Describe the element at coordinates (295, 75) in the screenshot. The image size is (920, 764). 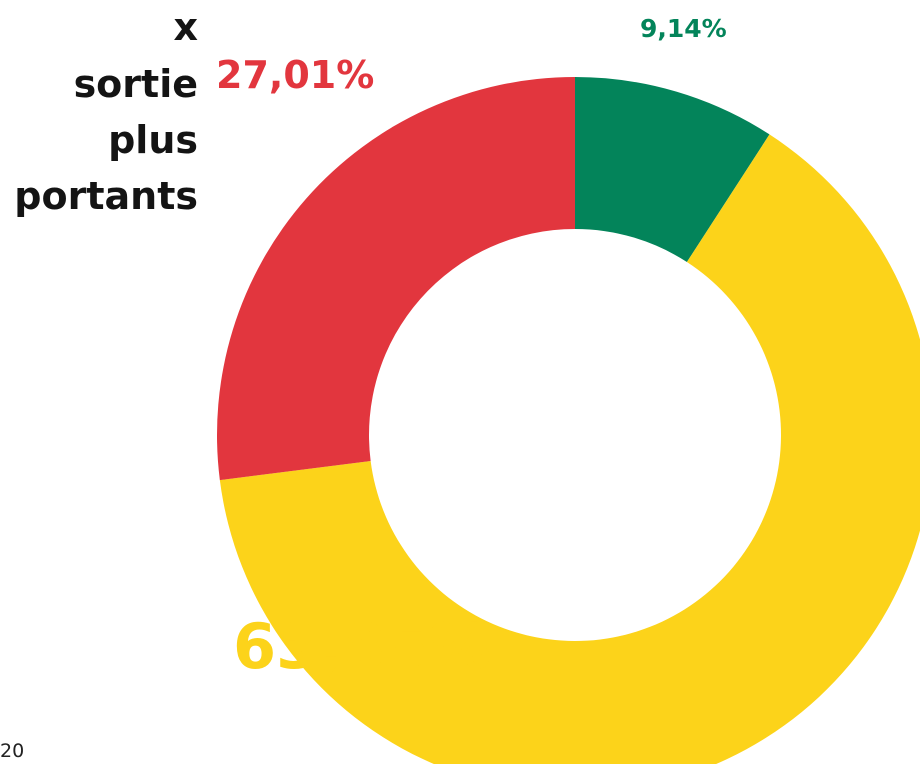
I see `slice-label-red: 27,01%` at that location.